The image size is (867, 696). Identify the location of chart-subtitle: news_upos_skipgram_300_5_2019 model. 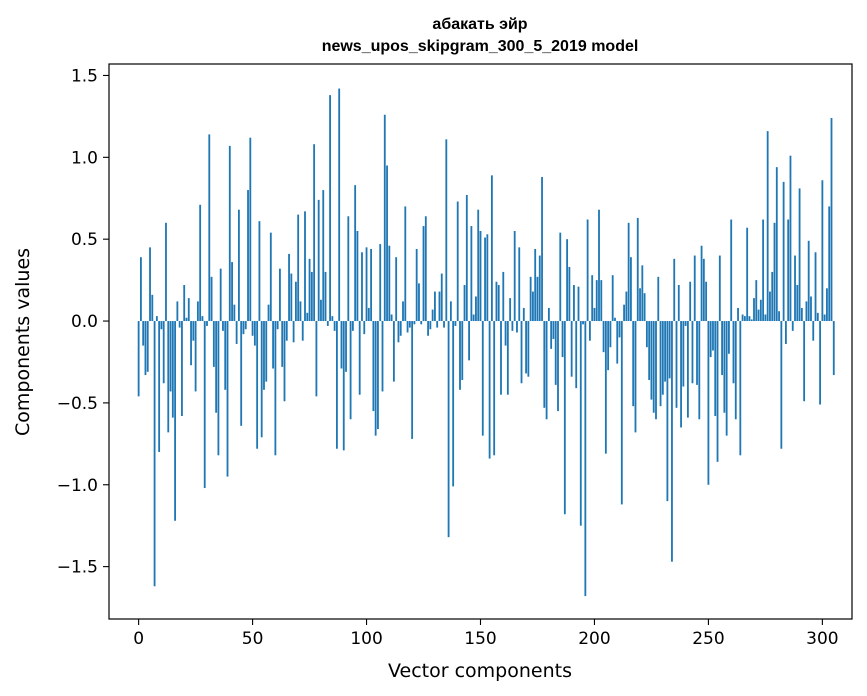
(480, 46).